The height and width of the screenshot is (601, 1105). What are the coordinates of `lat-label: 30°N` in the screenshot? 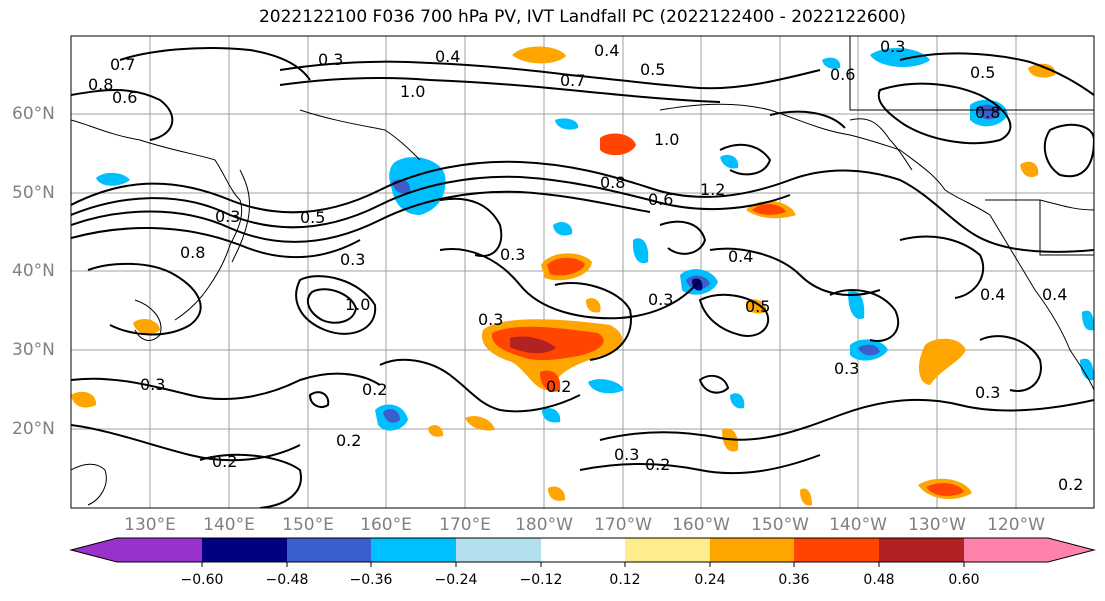 It's located at (33, 350).